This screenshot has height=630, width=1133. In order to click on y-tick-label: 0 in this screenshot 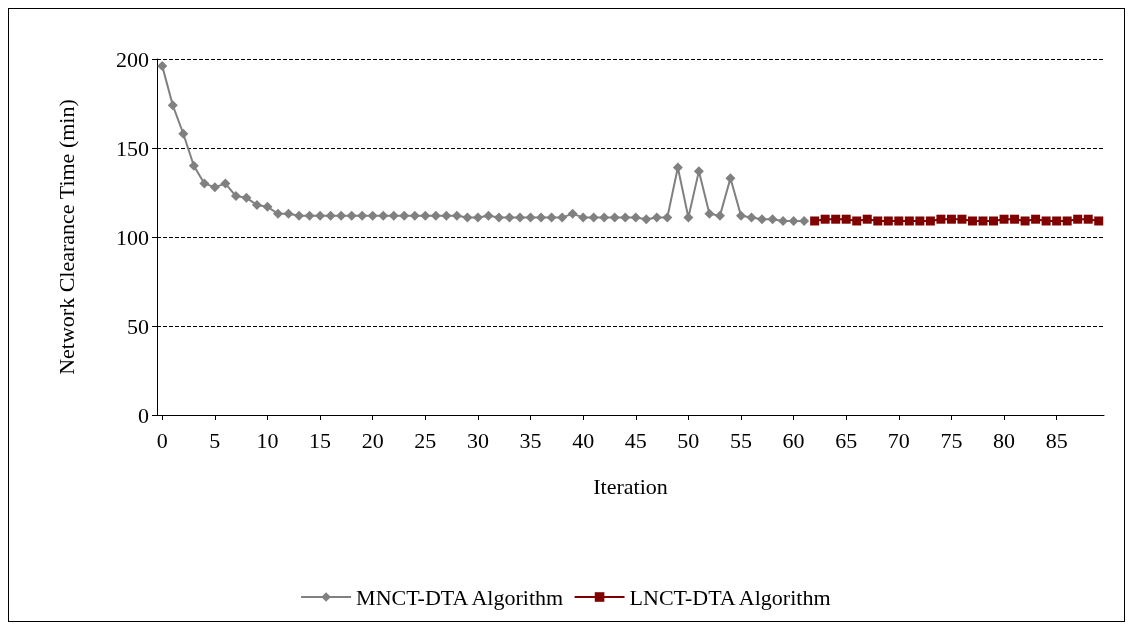, I will do `click(143, 415)`.